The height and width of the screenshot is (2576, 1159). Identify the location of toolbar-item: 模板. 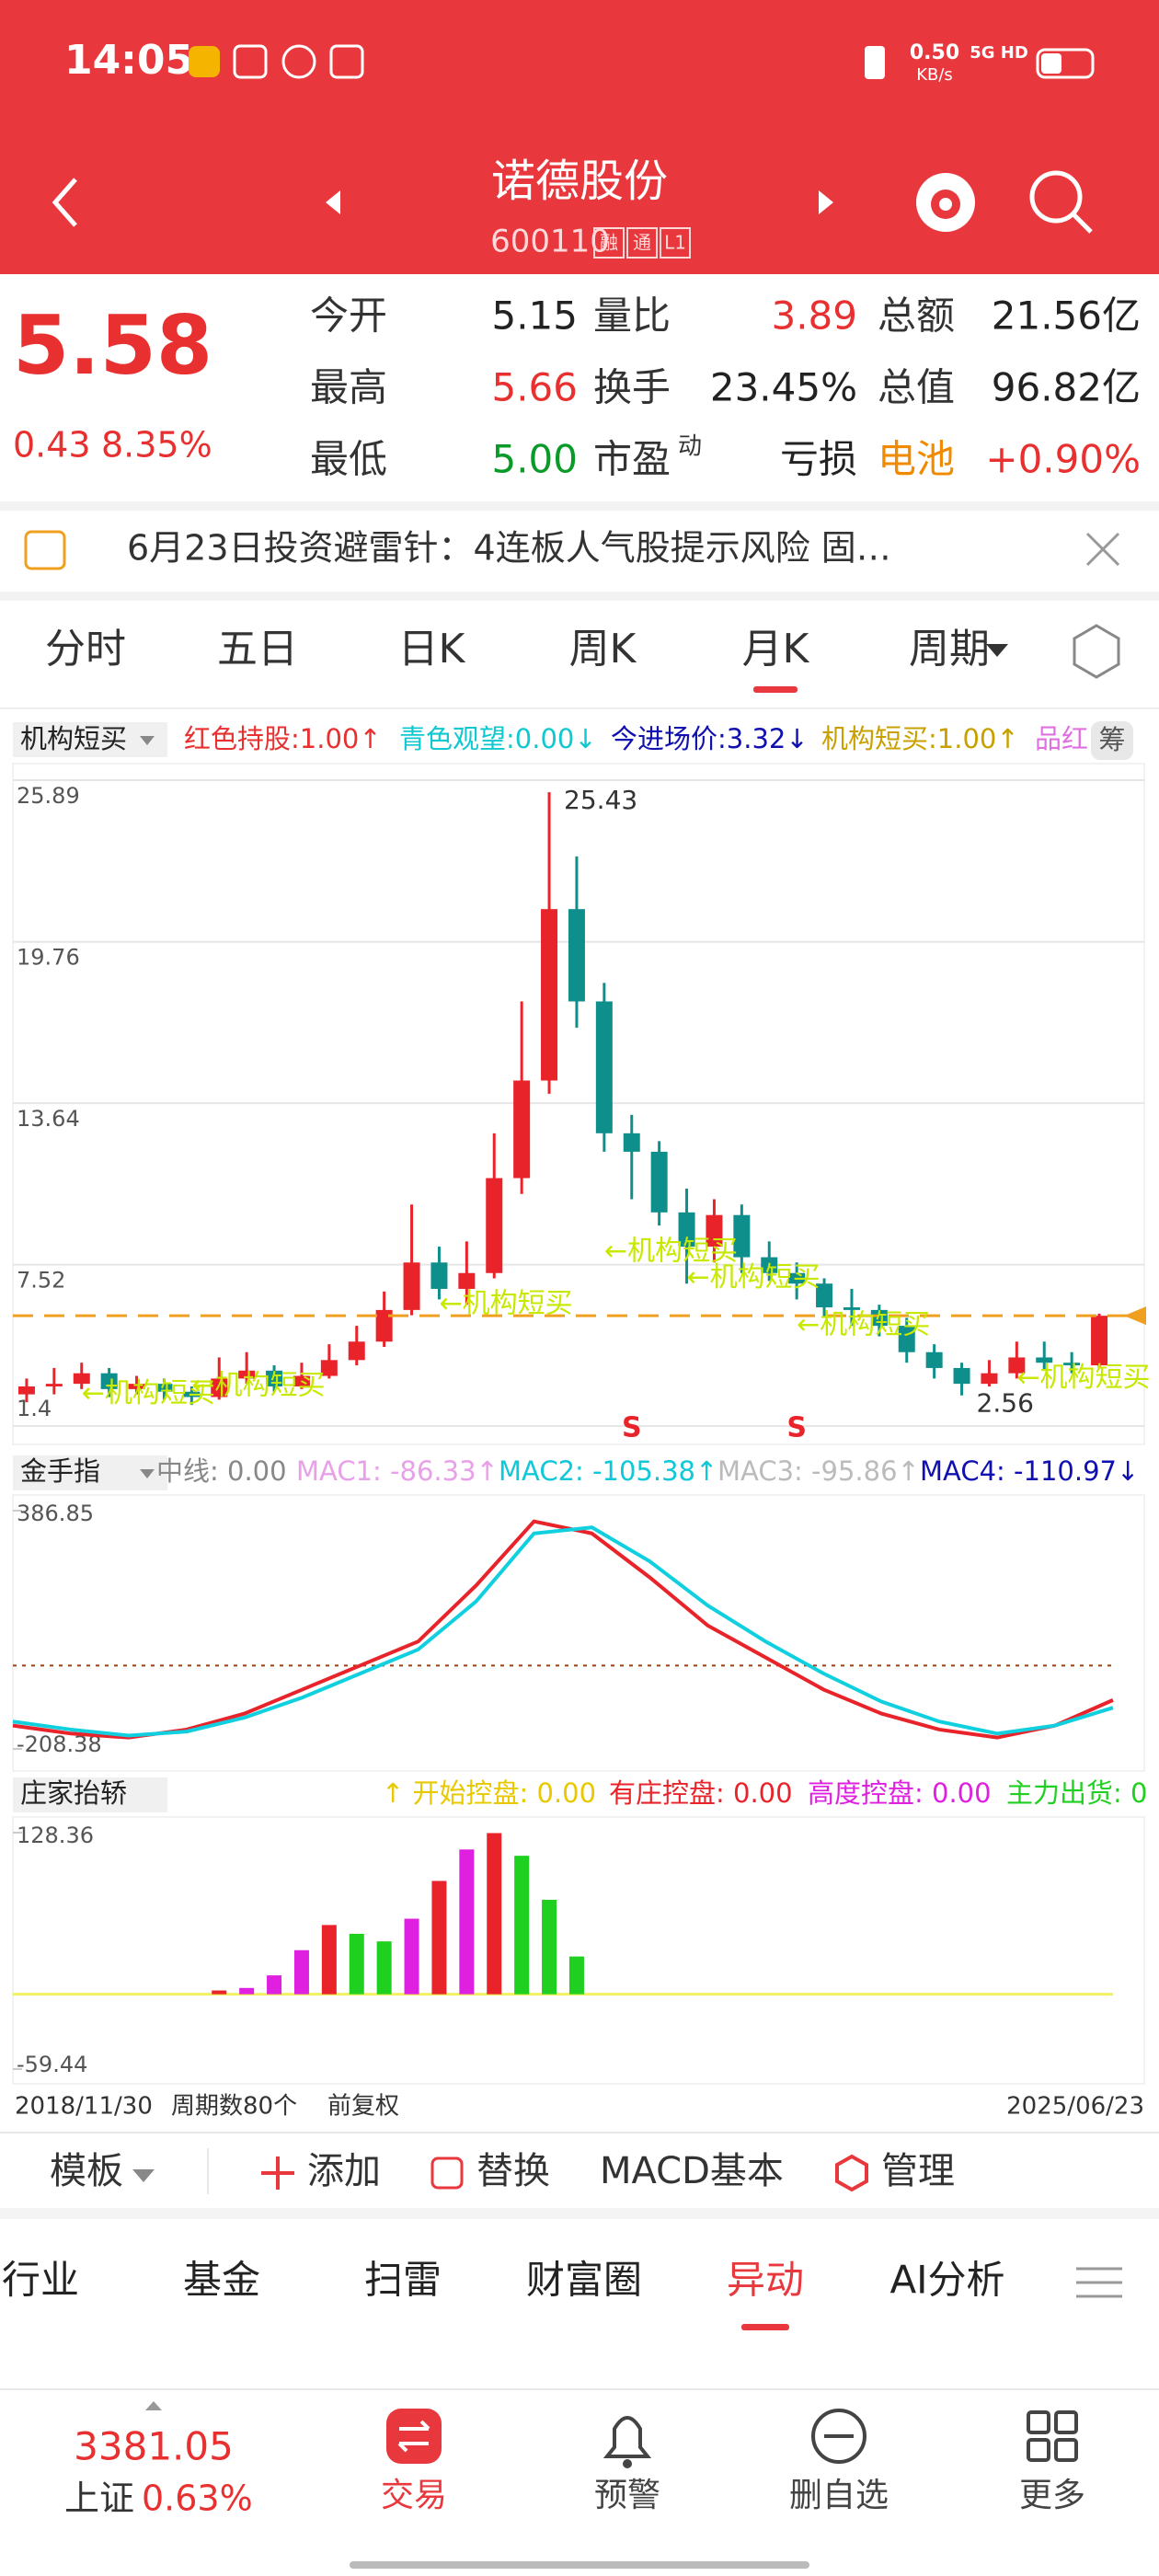
(86, 2171).